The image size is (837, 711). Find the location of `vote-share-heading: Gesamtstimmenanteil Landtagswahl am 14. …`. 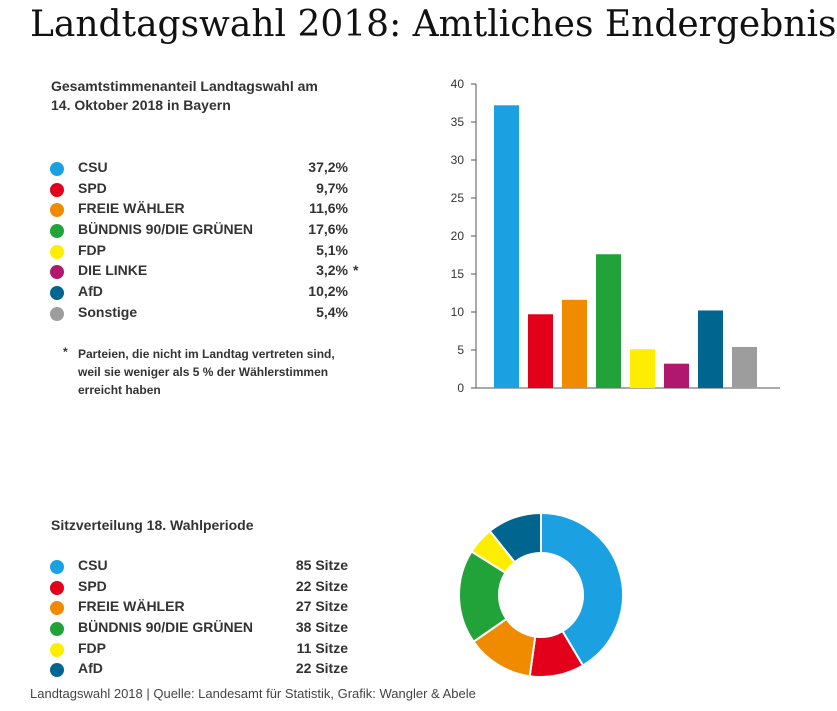

vote-share-heading: Gesamtstimmenanteil Landtagswahl am 14. … is located at coordinates (184, 96).